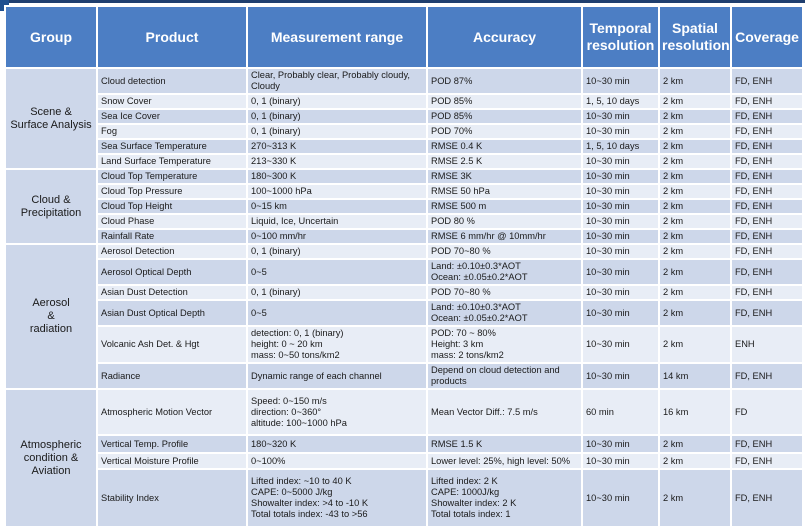  Describe the element at coordinates (504, 116) in the screenshot. I see `accuracy-cell: POD 85%` at that location.